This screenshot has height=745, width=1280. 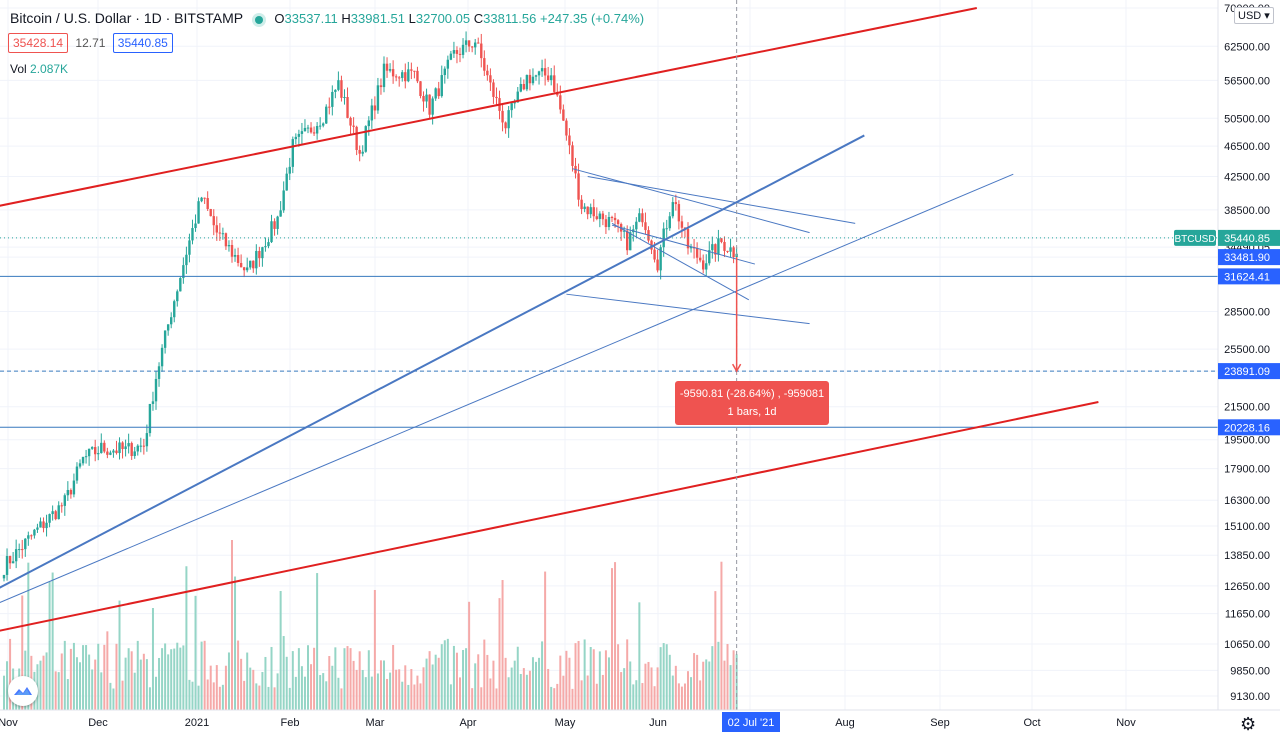 I want to click on open-value: 33537.11, so click(x=311, y=18).